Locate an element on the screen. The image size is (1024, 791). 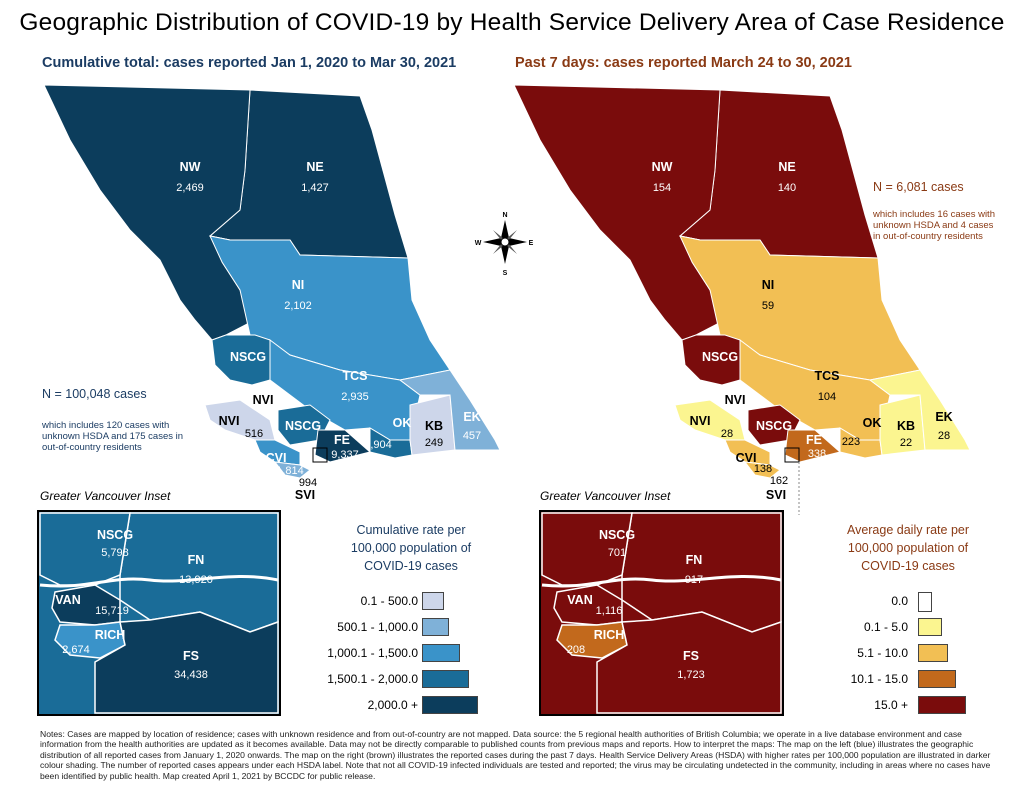
inset-fs-right is located at coordinates (689, 662).